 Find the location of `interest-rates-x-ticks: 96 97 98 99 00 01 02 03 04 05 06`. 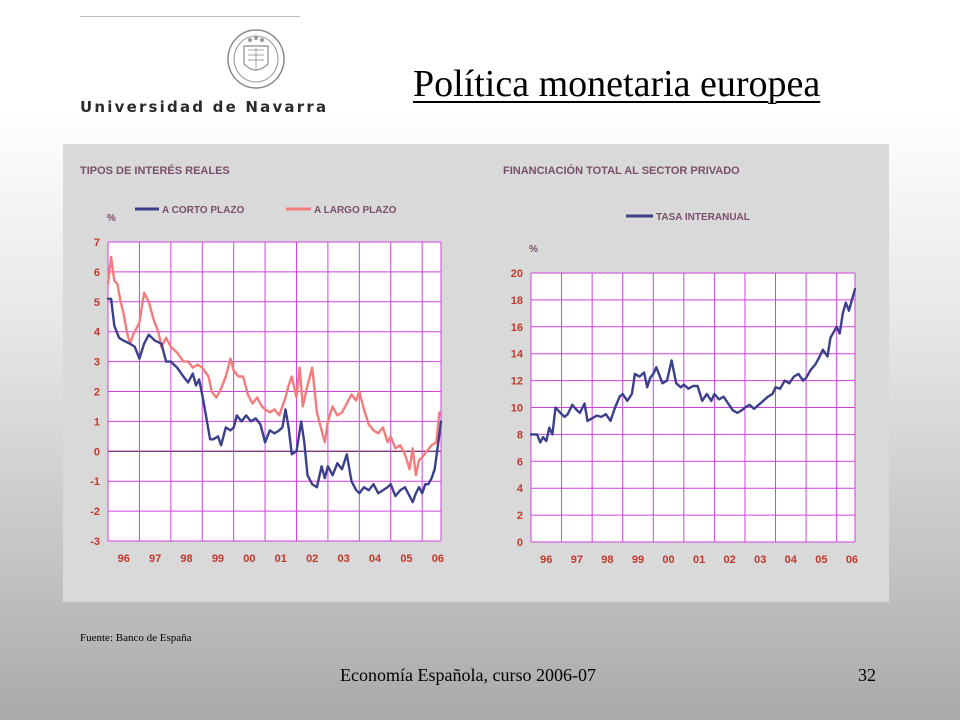

interest-rates-x-ticks: 96 97 98 99 00 01 02 03 04 05 06 is located at coordinates (281, 559).